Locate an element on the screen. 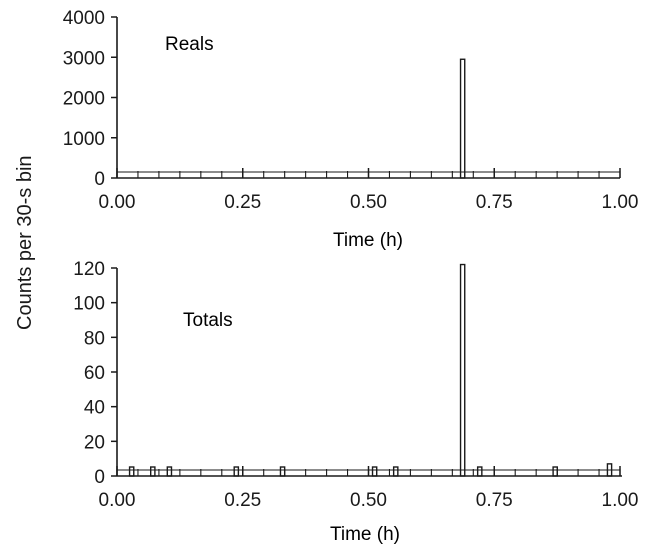  y-tick-label: 4000 is located at coordinates (84, 18).